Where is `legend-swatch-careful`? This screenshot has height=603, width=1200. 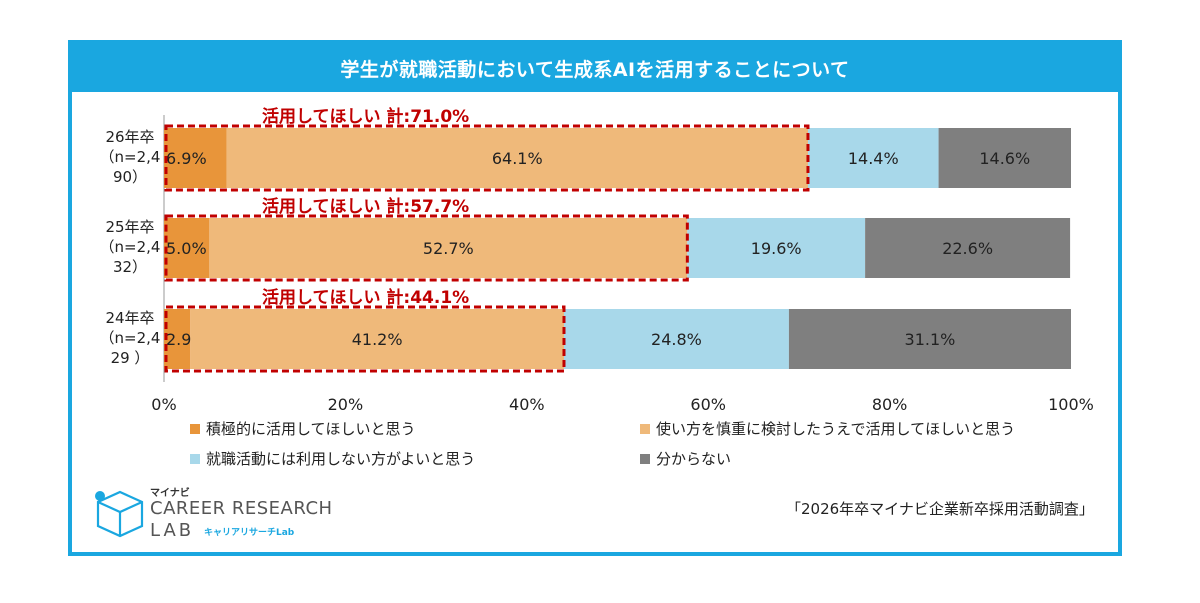
legend-swatch-careful is located at coordinates (645, 428).